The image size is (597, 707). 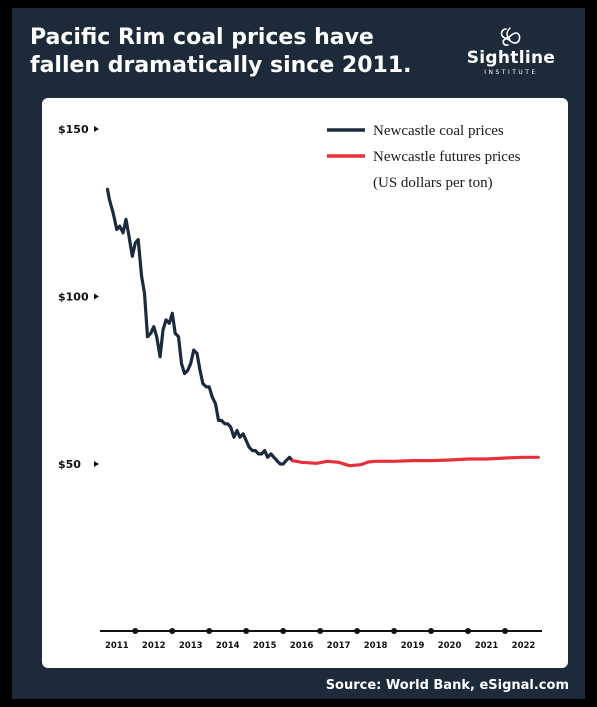 I want to click on x-tick-label: 2012, so click(x=154, y=646).